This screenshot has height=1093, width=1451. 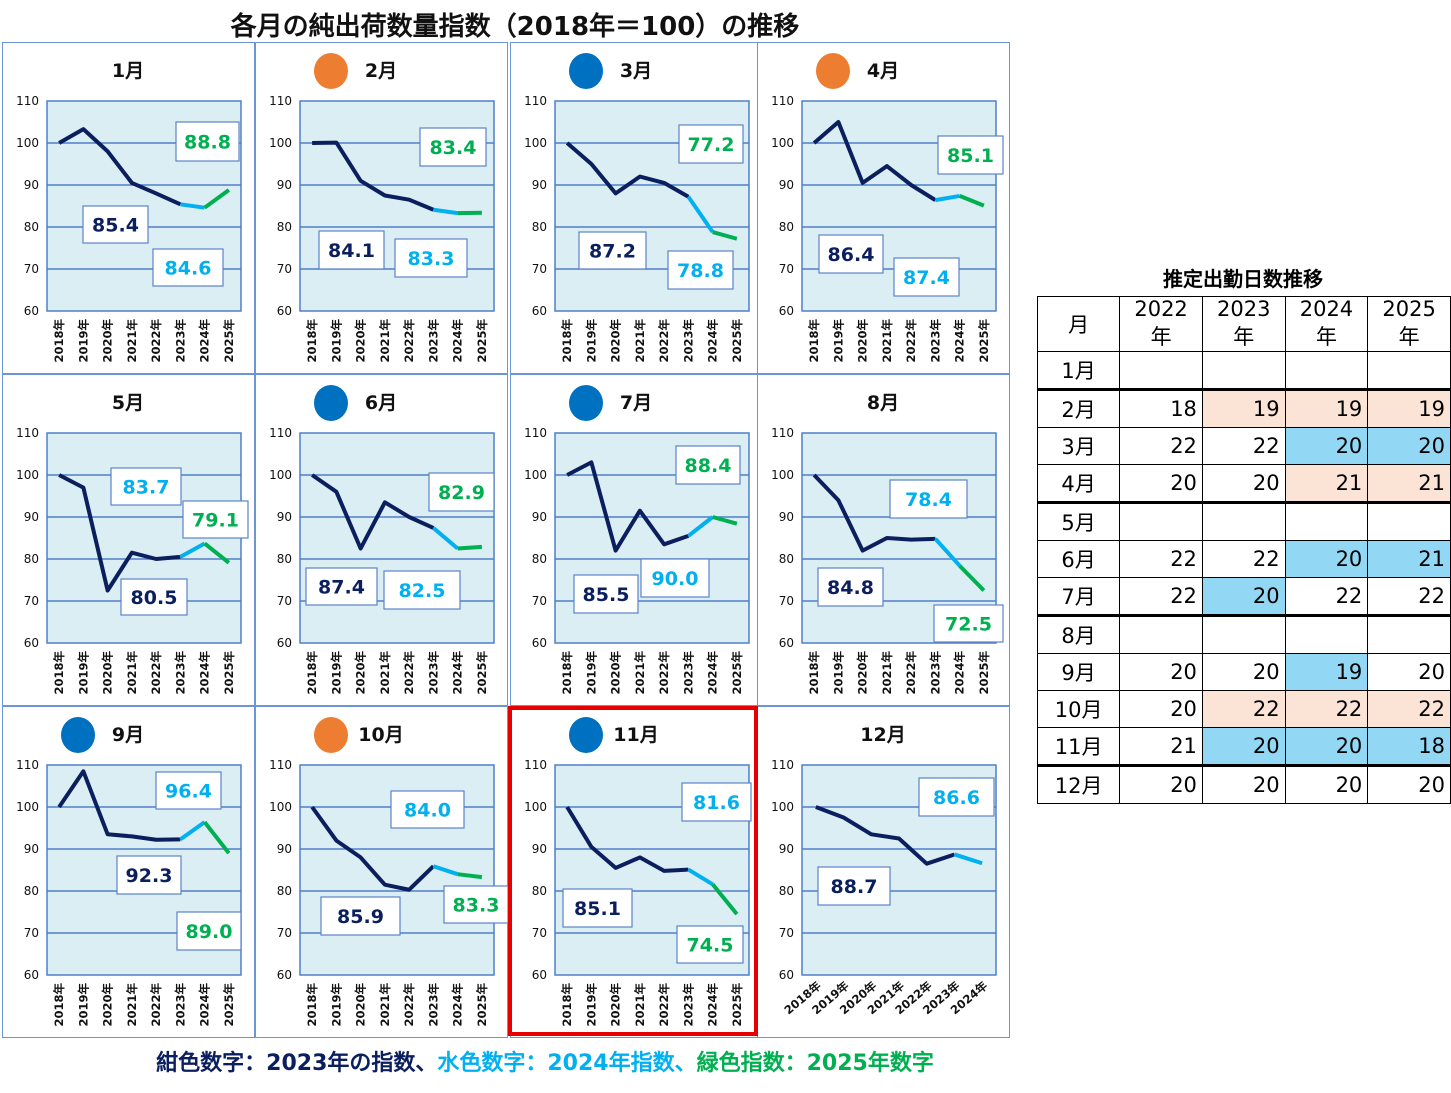 I want to click on data-label-2024: 84.6, so click(x=188, y=269).